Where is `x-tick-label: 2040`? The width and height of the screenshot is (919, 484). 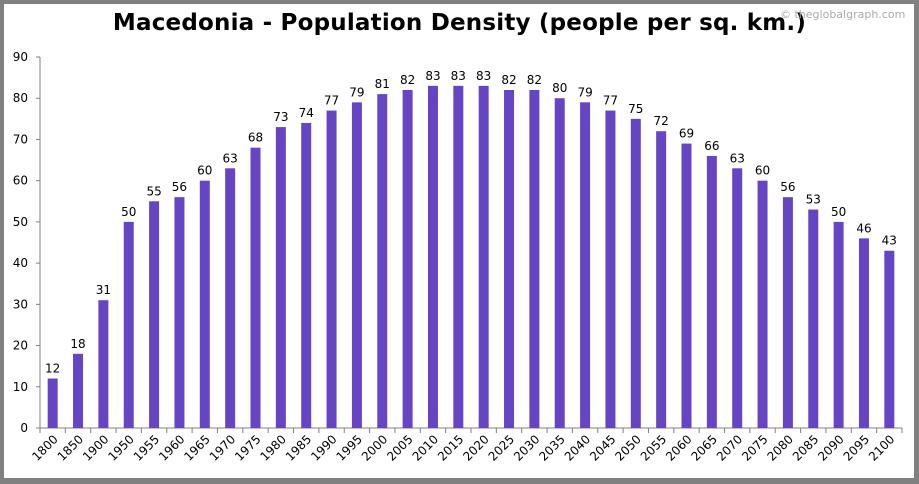 x-tick-label: 2040 is located at coordinates (577, 447).